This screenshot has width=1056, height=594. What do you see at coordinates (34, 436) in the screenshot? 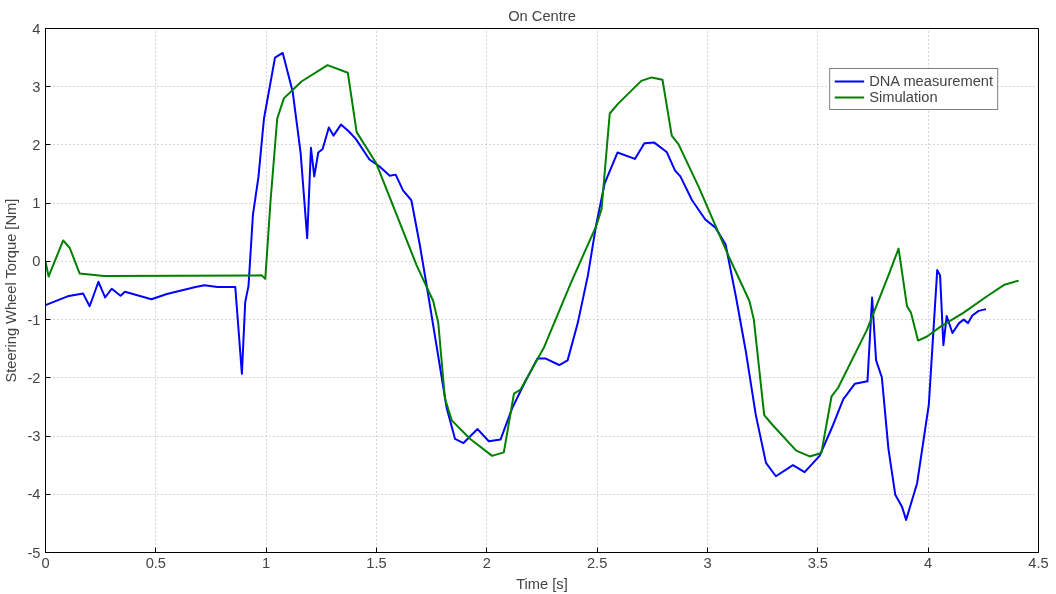
I see `y-tick-label: -3` at bounding box center [34, 436].